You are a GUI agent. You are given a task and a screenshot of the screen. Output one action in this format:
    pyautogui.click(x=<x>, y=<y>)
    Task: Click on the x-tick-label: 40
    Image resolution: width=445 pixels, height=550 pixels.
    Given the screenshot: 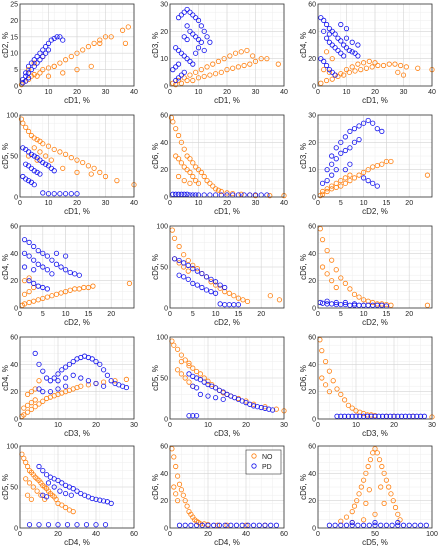 What is the action you would take?
    pyautogui.click(x=134, y=203)
    